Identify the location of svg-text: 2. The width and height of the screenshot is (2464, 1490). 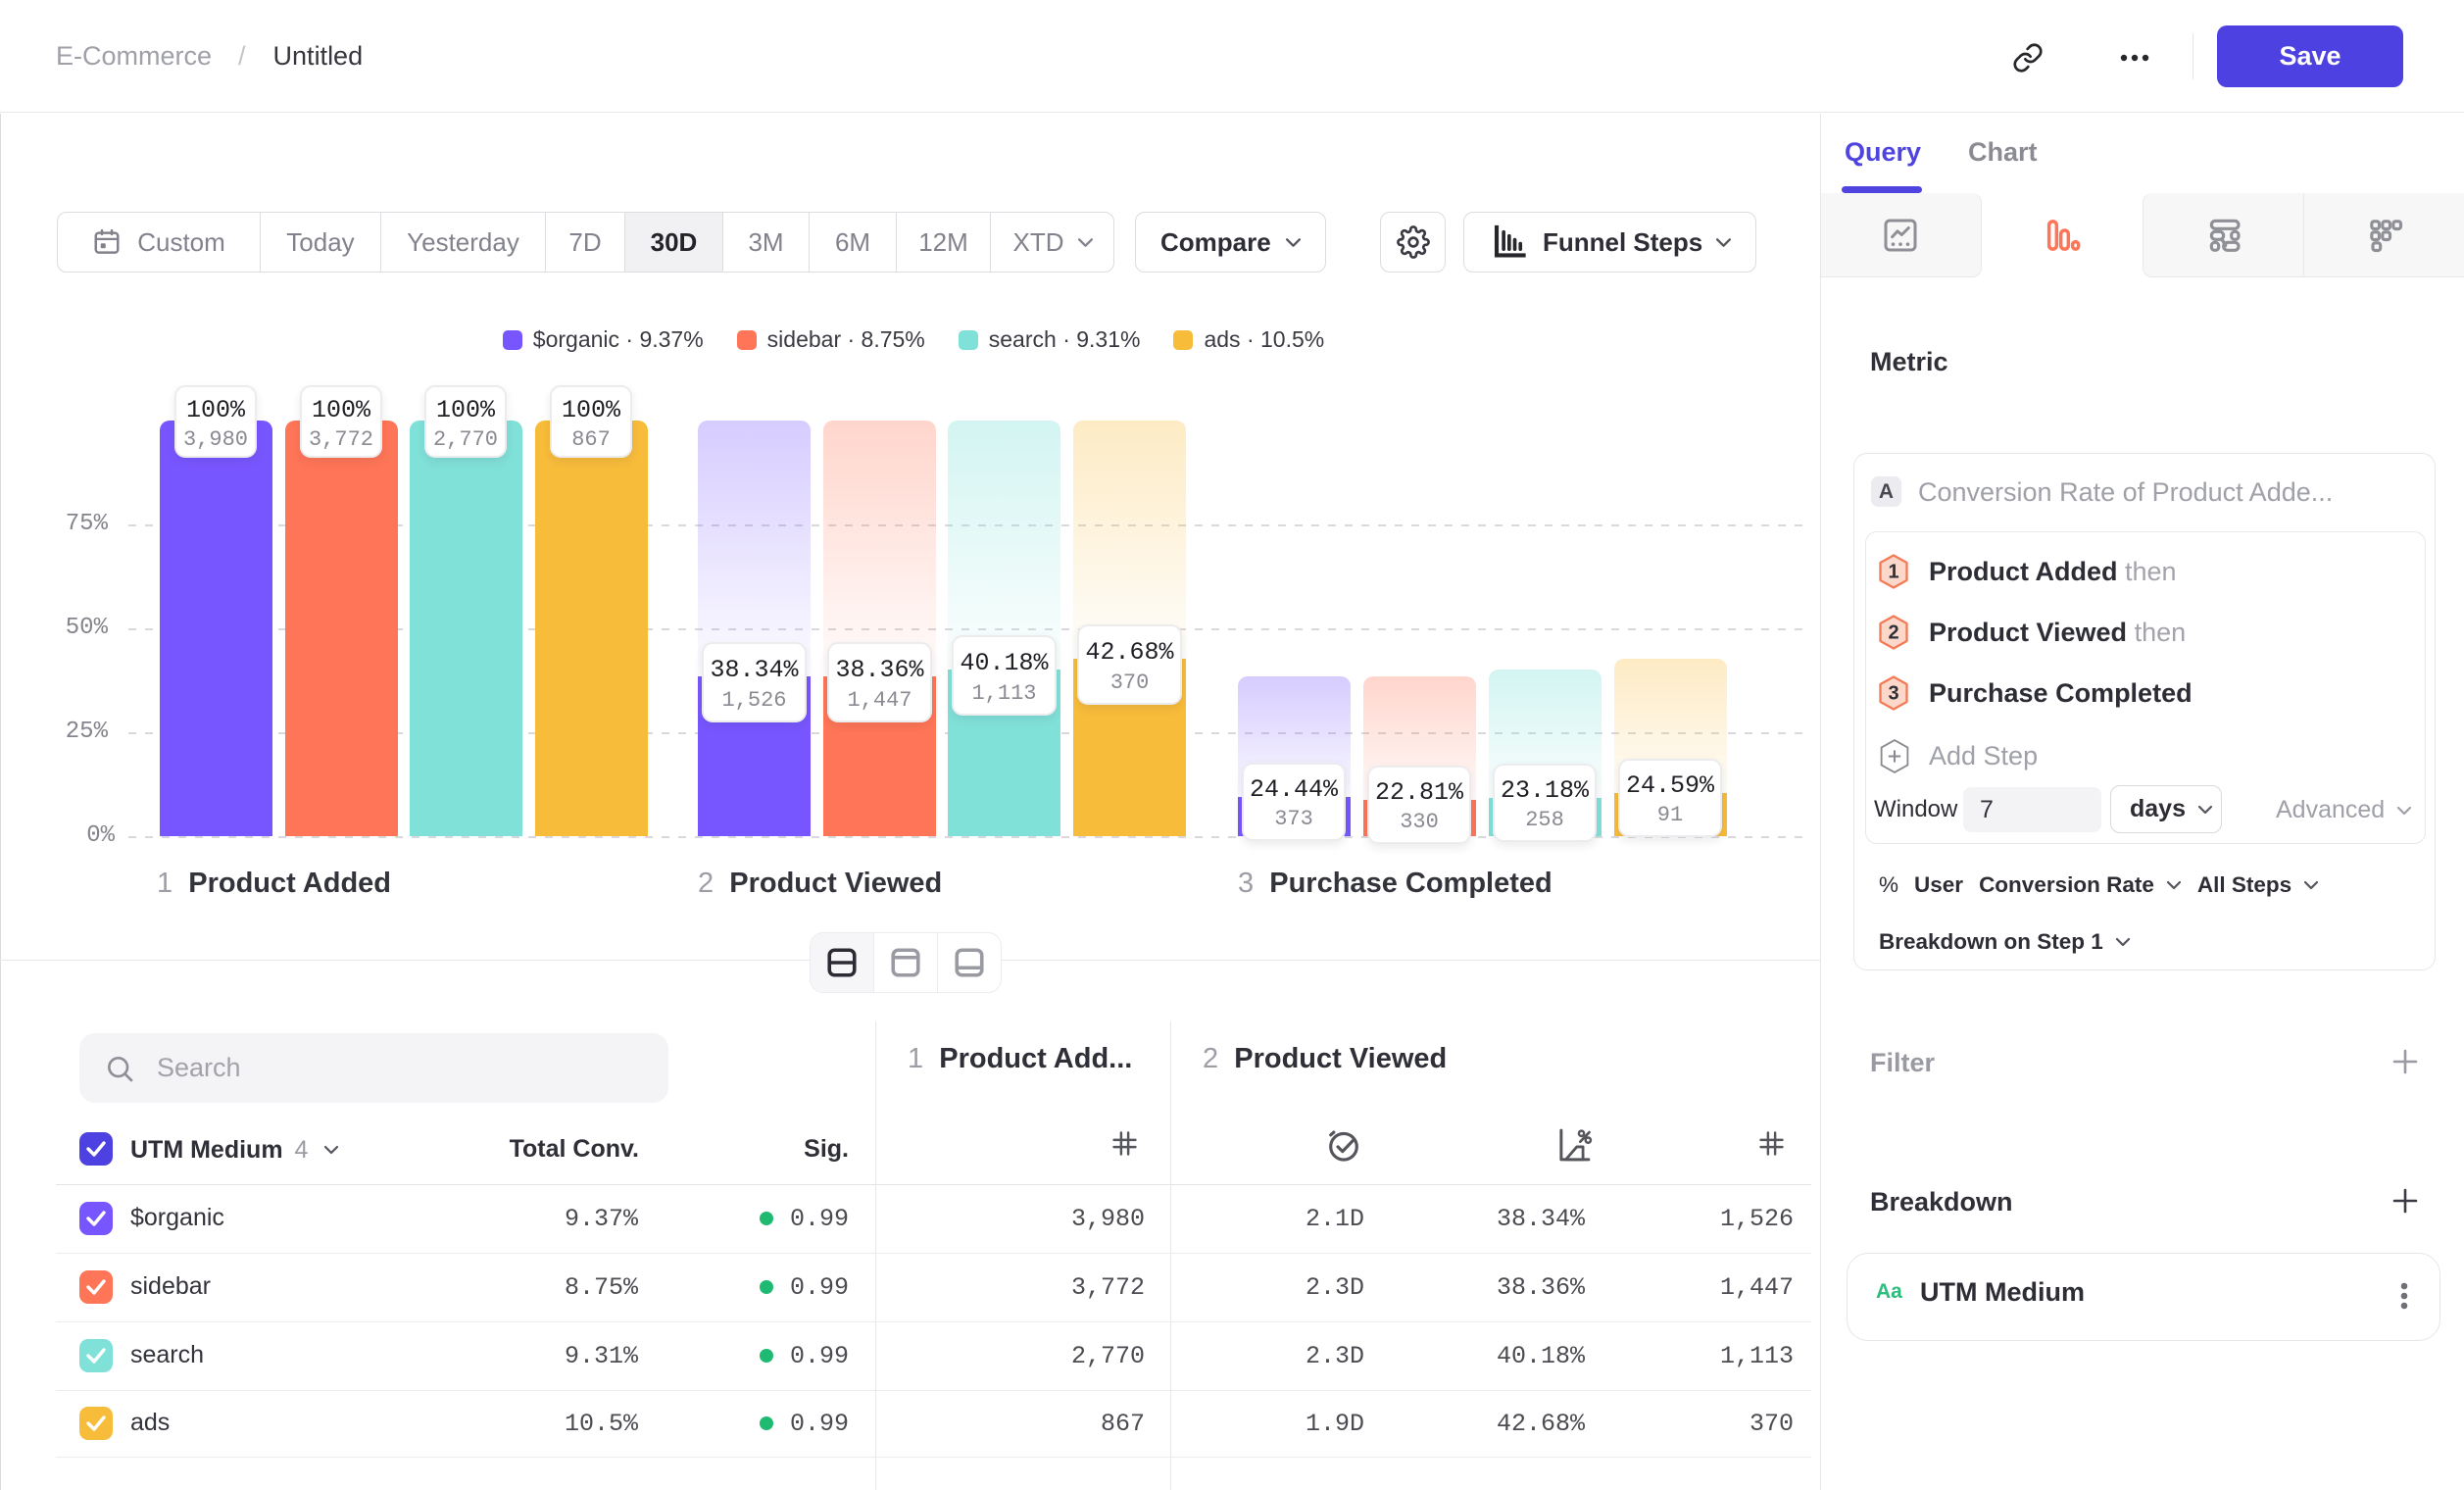
(1893, 633).